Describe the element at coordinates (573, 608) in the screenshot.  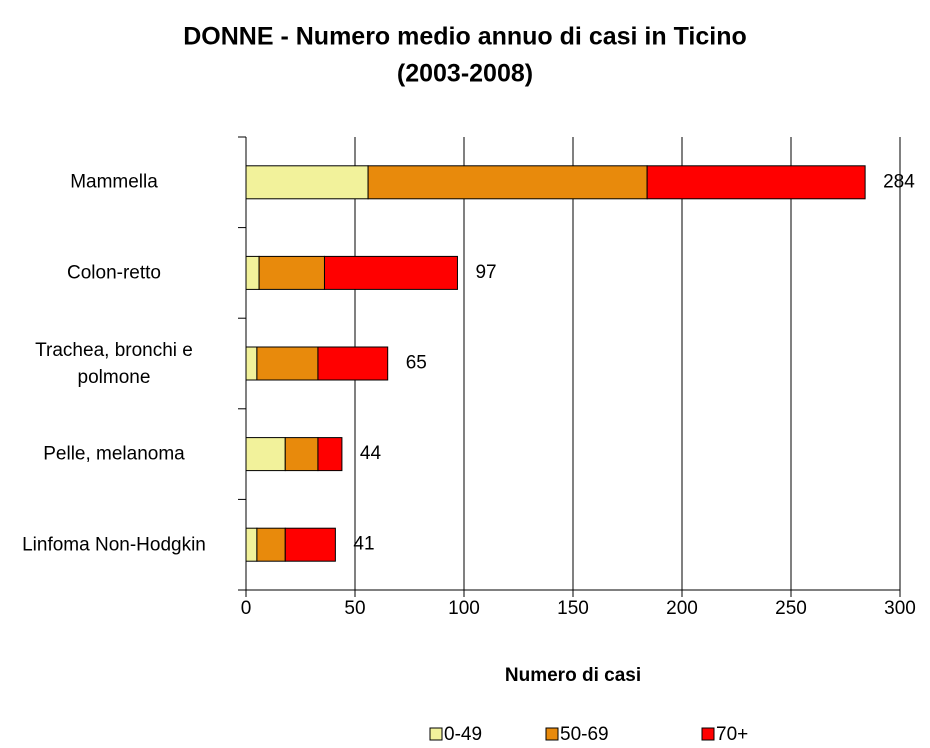
I see `x-tick-label: 150` at that location.